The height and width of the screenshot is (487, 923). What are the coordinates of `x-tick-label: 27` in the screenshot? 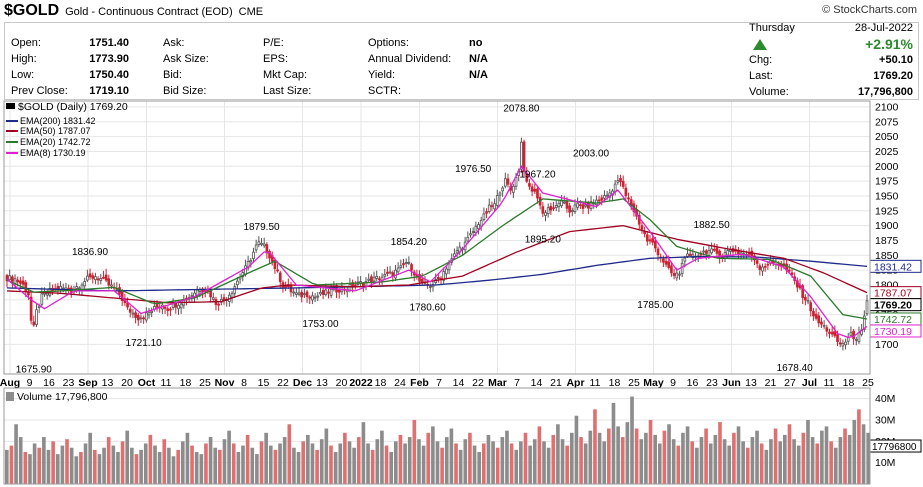 It's located at (790, 383).